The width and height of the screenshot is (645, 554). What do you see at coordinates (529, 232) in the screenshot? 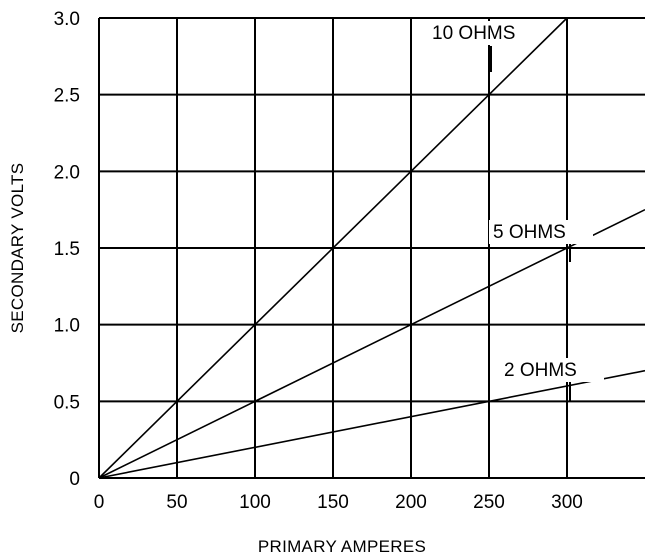
I see `series-label-1: 5 OHMS` at bounding box center [529, 232].